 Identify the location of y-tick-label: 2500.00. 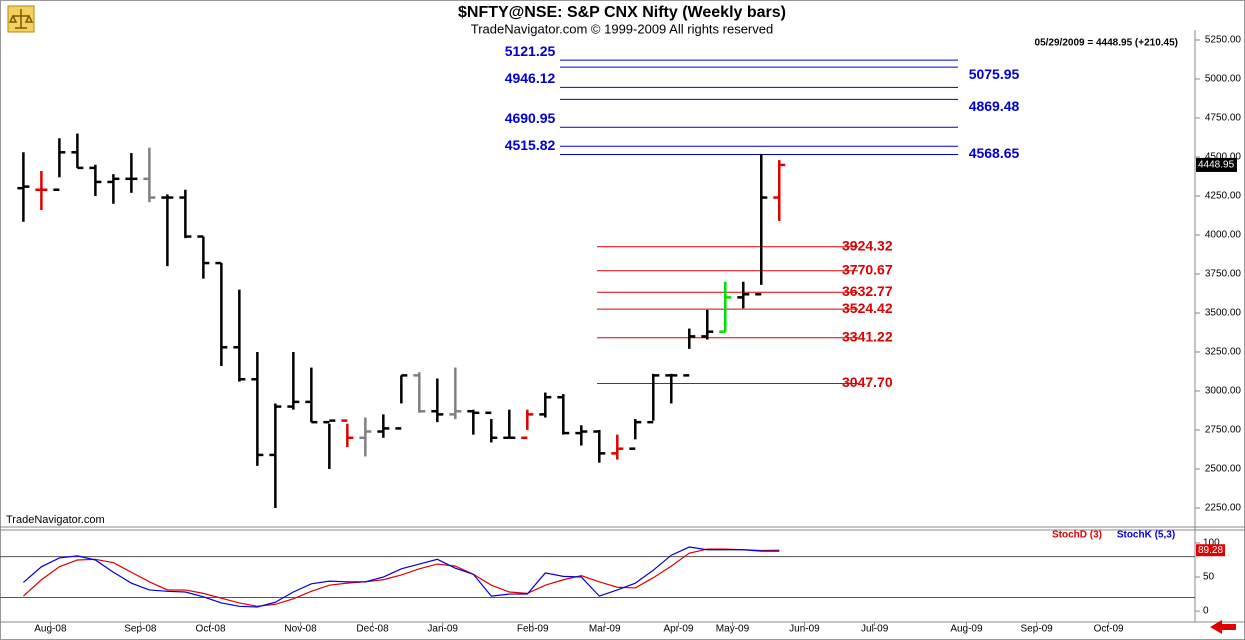
(1223, 469).